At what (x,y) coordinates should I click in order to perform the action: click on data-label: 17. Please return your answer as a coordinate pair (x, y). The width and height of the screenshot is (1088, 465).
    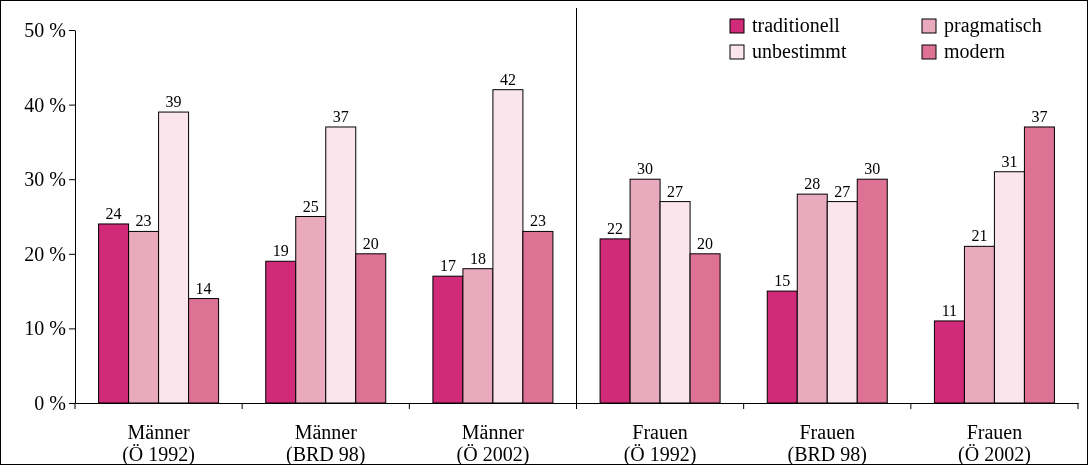
    Looking at the image, I should click on (447, 266).